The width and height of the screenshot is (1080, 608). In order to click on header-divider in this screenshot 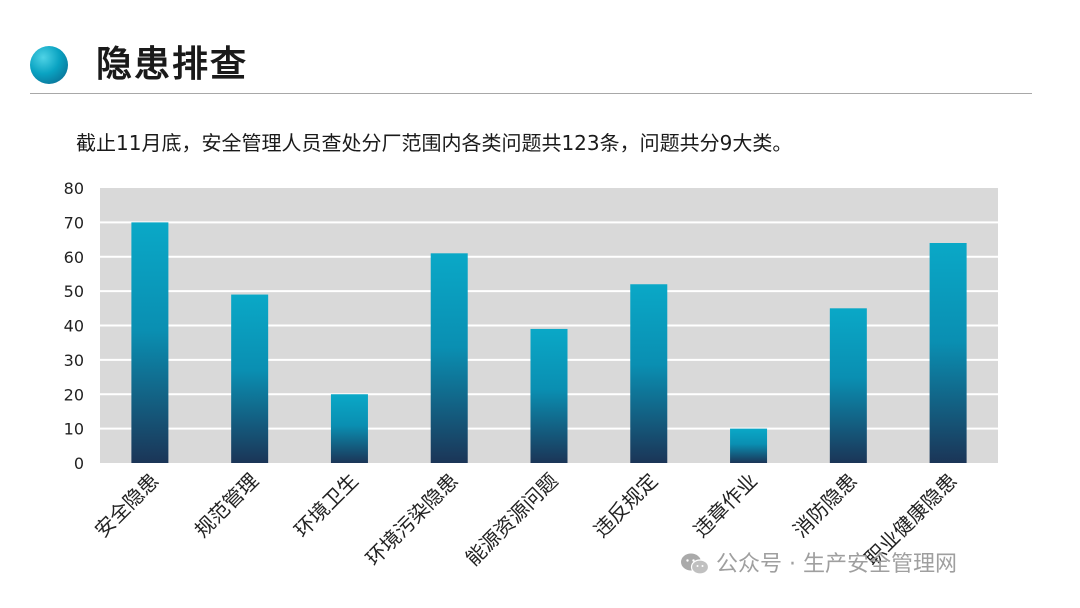, I will do `click(531, 93)`.